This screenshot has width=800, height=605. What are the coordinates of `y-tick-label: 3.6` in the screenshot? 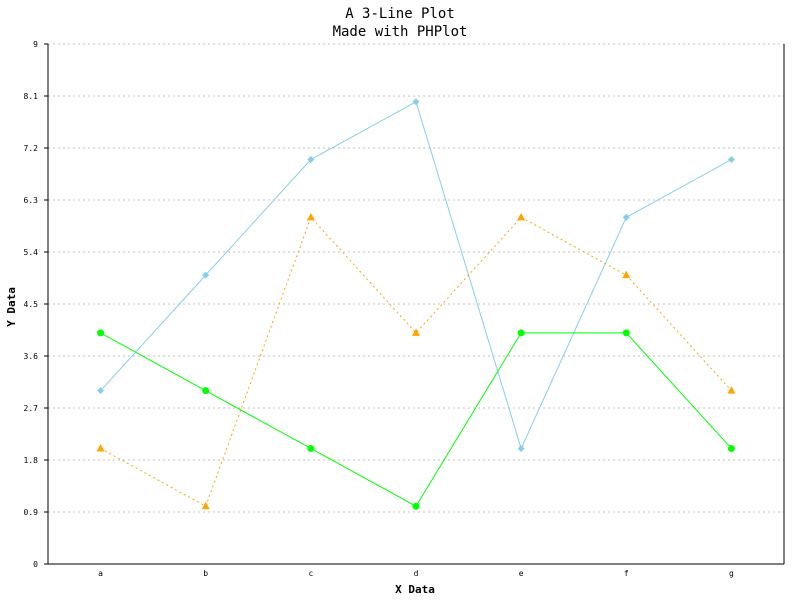 It's located at (31, 356).